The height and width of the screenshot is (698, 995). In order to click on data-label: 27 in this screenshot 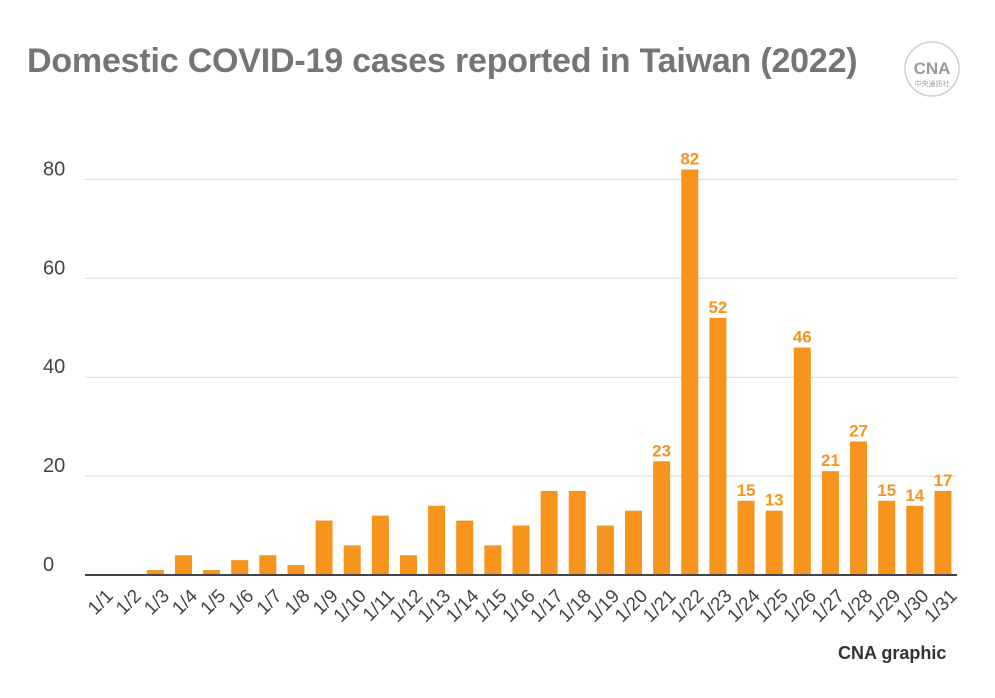, I will do `click(858, 430)`.